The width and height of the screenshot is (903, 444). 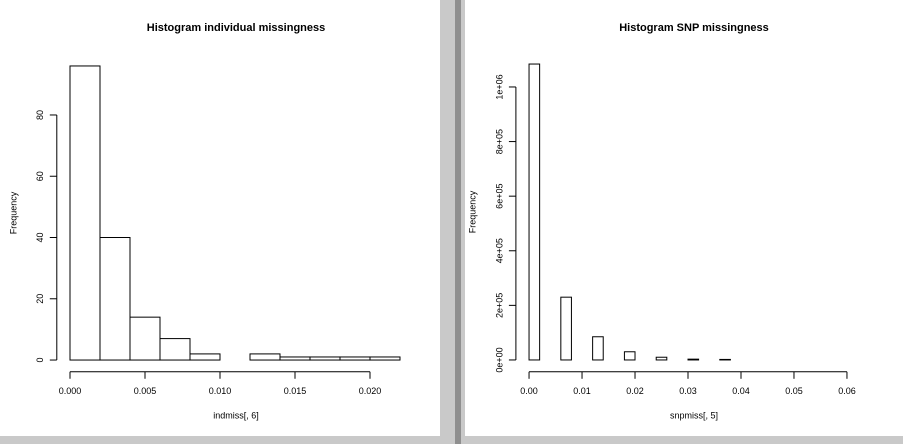 What do you see at coordinates (694, 28) in the screenshot?
I see `chart-title: Histogram SNP missingness` at bounding box center [694, 28].